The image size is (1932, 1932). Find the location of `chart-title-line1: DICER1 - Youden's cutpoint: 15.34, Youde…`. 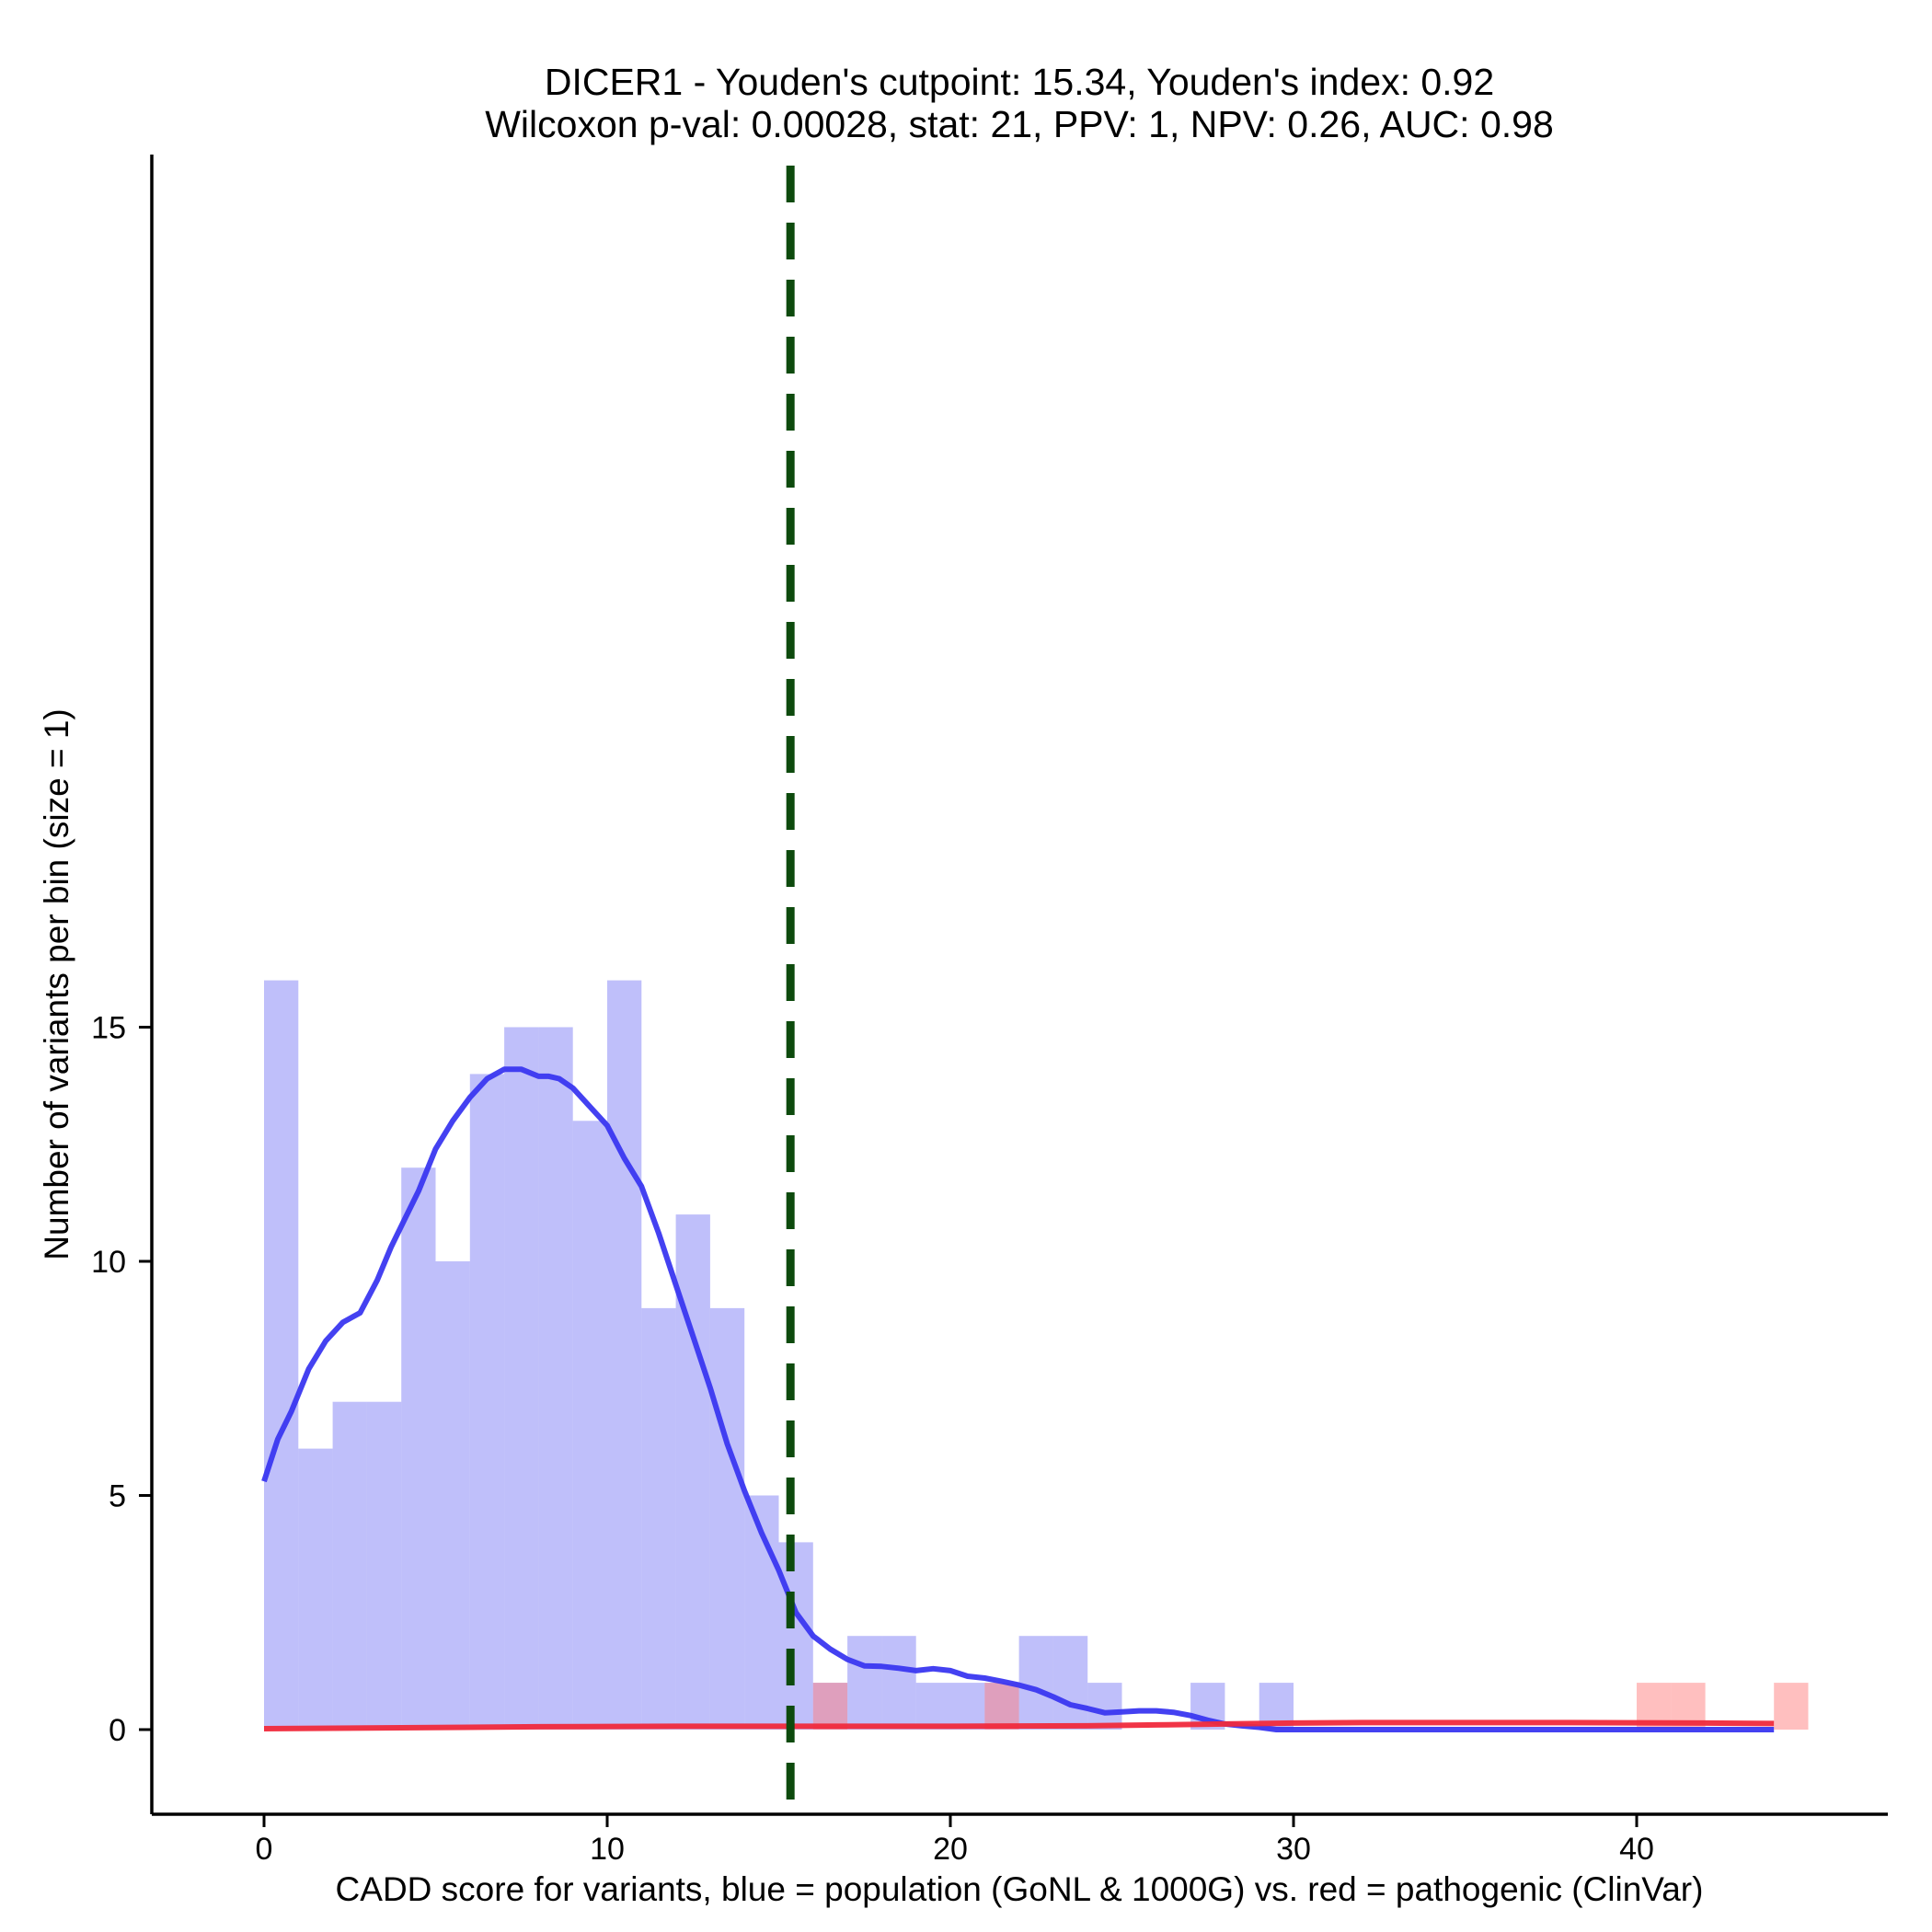

chart-title-line1: DICER1 - Youden's cutpoint: 15.34, Youde… is located at coordinates (1020, 82).